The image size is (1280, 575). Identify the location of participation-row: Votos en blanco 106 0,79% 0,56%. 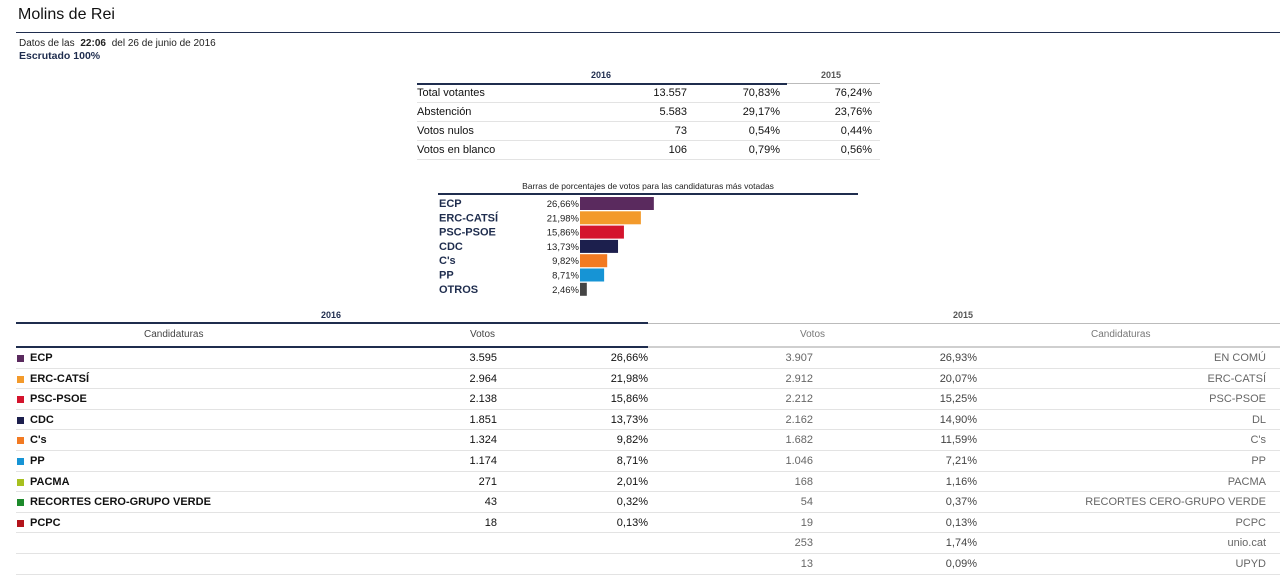
(648, 150).